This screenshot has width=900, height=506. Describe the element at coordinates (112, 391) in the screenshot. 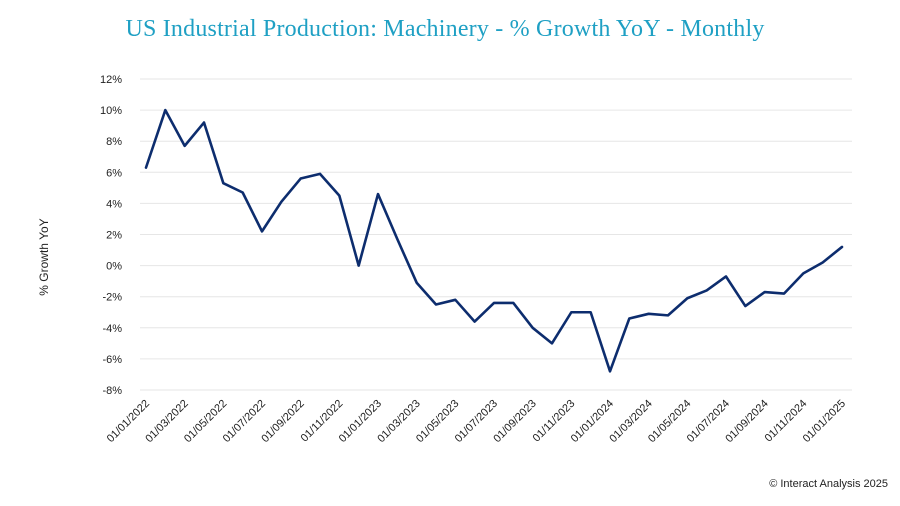

I see `y-tick-label: -8%` at that location.